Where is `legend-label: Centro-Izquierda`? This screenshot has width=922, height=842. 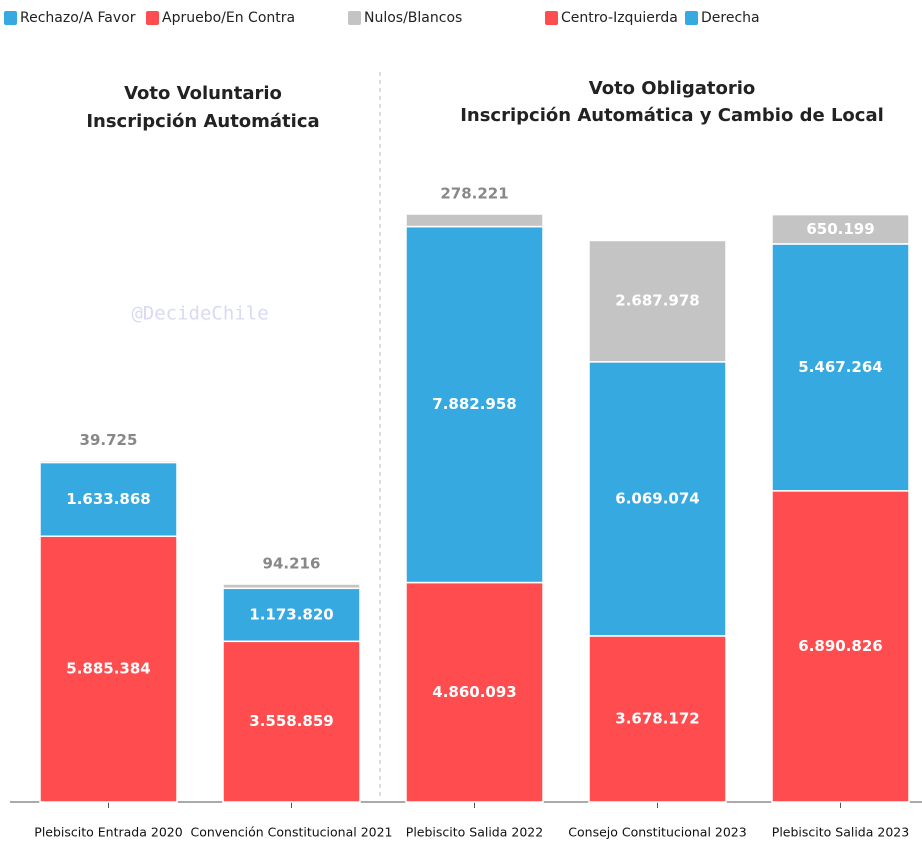 legend-label: Centro-Izquierda is located at coordinates (619, 18).